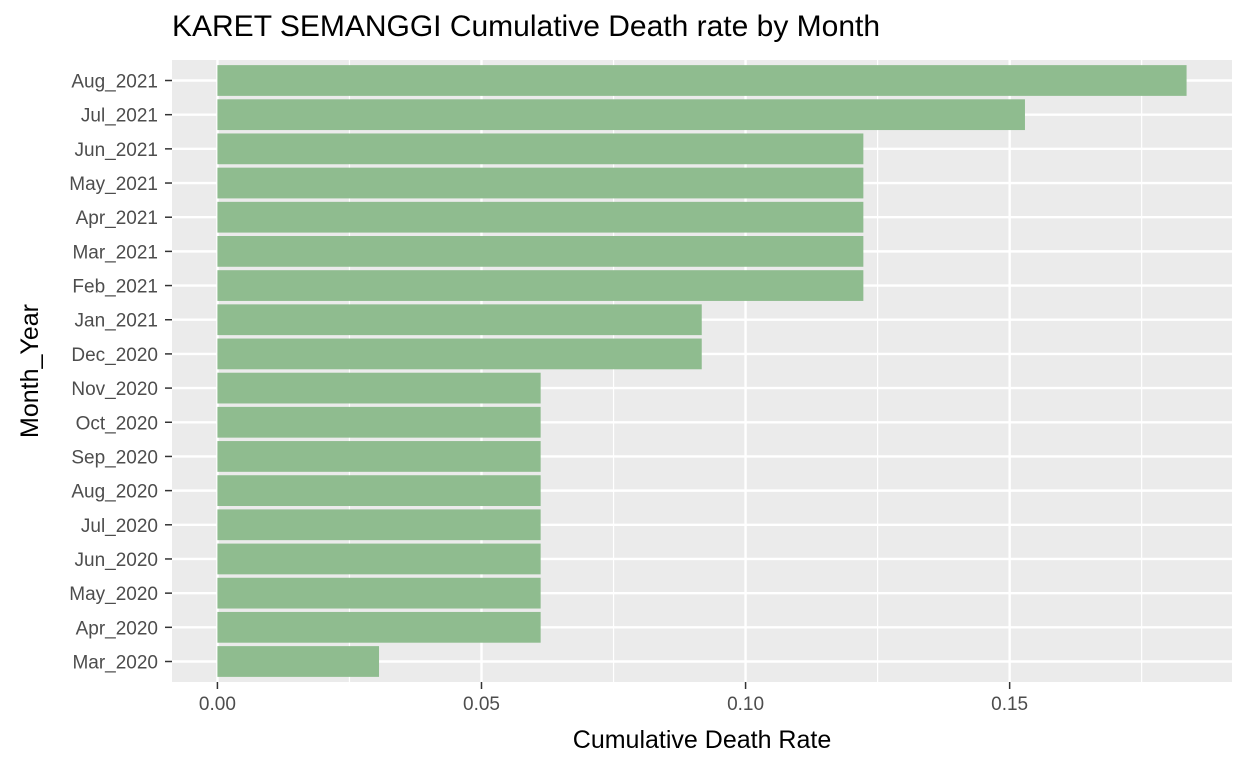 Image resolution: width=1248 pixels, height=768 pixels. Describe the element at coordinates (298, 661) in the screenshot. I see `bar-Mar_2020` at that location.